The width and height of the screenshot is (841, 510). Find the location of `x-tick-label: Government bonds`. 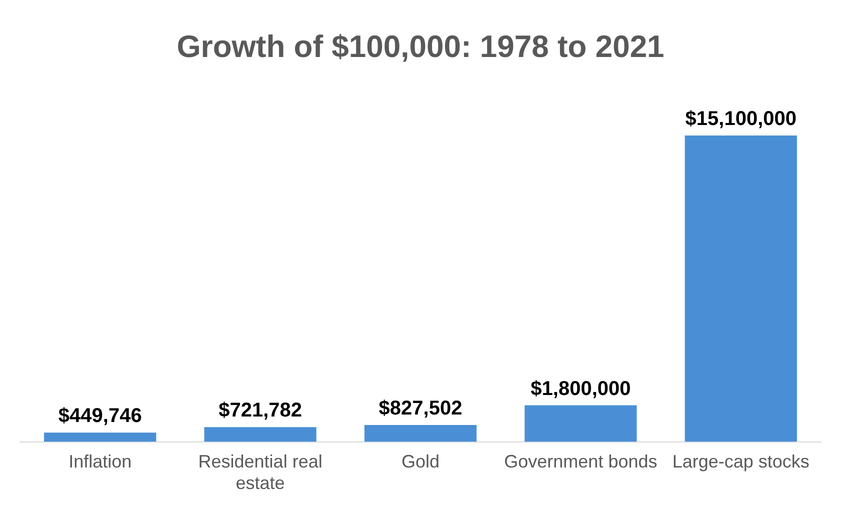

x-tick-label: Government bonds is located at coordinates (581, 462).